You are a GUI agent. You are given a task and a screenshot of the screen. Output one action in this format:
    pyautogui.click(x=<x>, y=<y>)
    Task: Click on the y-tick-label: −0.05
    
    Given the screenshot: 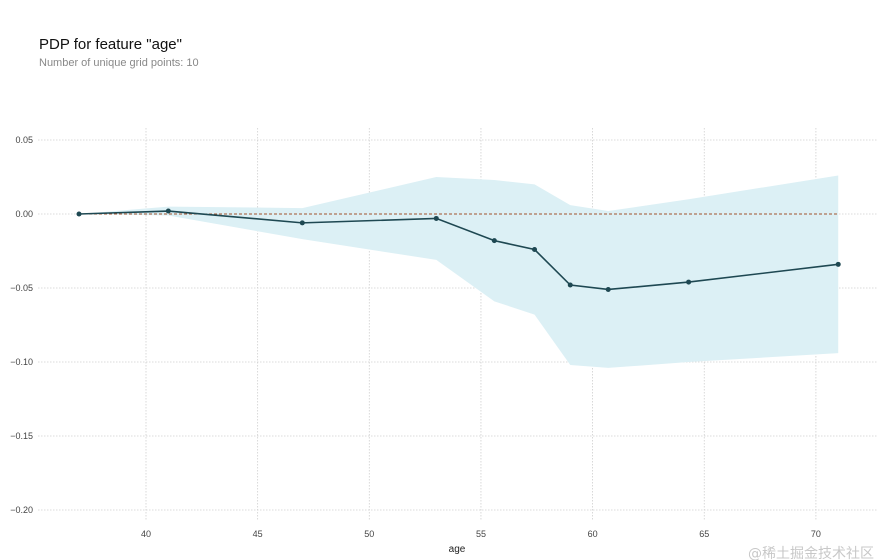 What is the action you would take?
    pyautogui.click(x=21, y=288)
    